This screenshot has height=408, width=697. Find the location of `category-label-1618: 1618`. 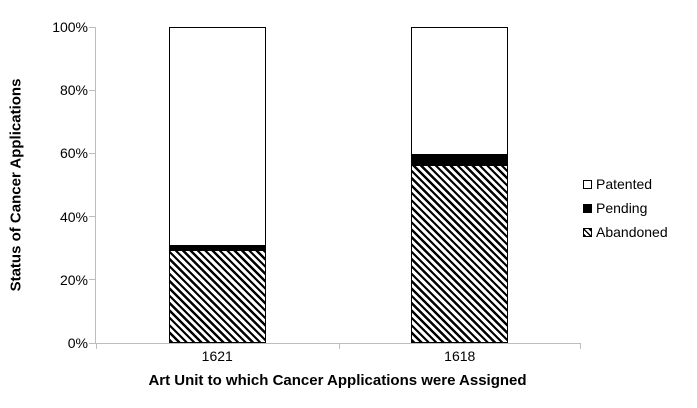

category-label-1618: 1618 is located at coordinates (460, 356).